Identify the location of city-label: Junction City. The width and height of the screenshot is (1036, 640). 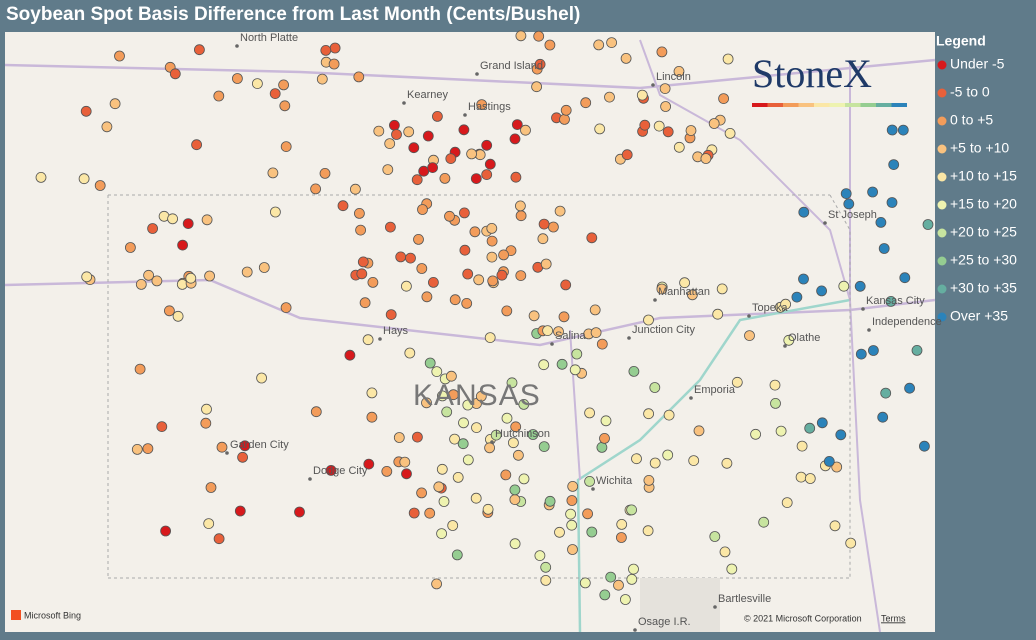
(663, 330).